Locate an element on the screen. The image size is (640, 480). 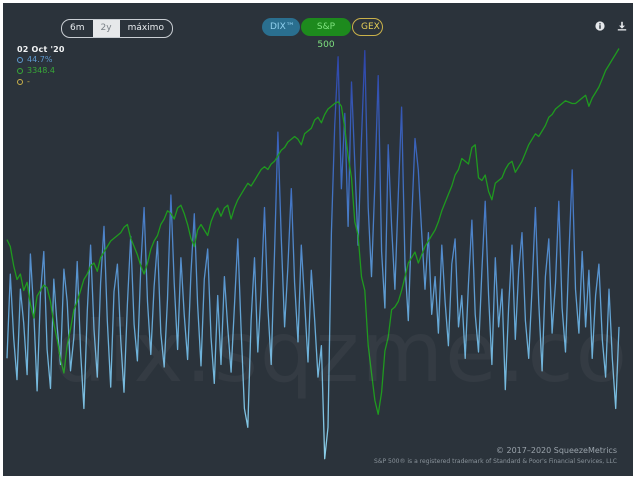
readout-dix-row: 44.7% is located at coordinates (41, 59).